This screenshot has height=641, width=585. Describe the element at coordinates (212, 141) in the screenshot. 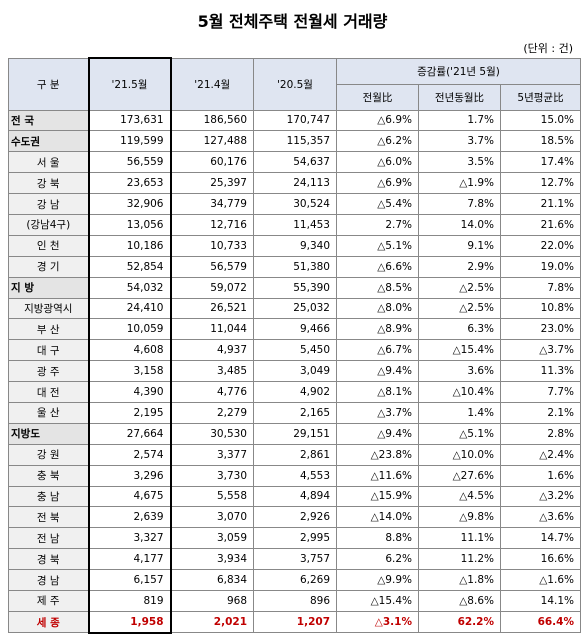

I see `cell: 127,488` at that location.